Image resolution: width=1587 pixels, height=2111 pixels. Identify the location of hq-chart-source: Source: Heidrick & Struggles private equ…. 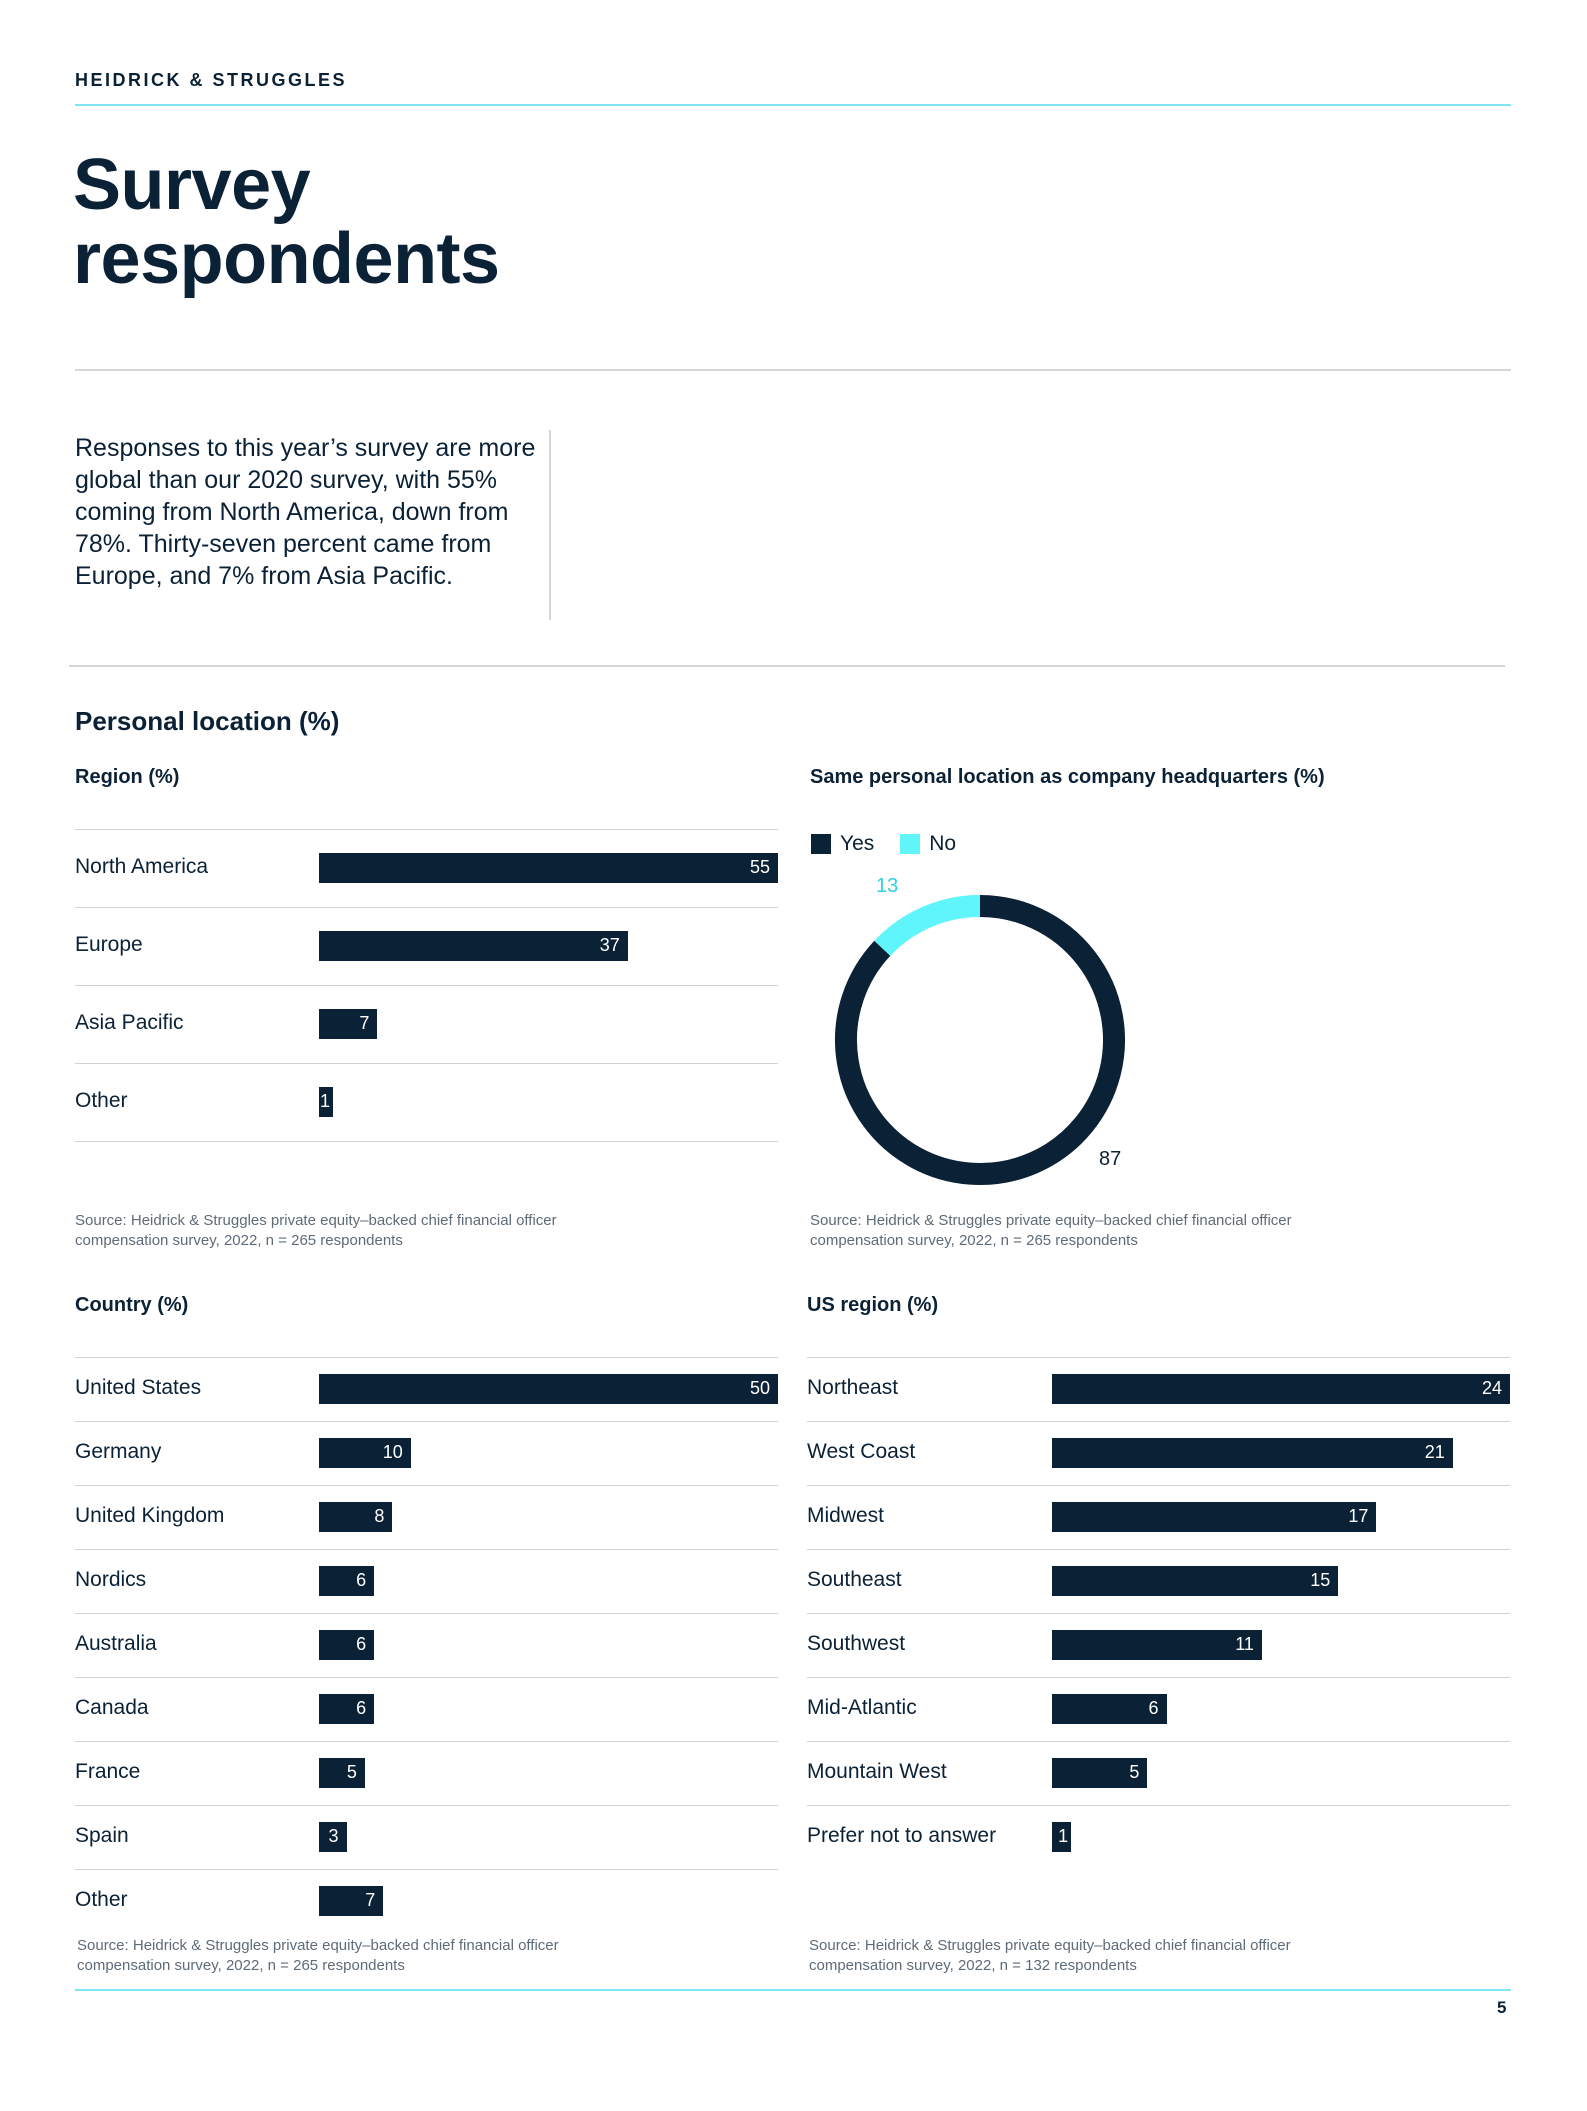
(1051, 1230).